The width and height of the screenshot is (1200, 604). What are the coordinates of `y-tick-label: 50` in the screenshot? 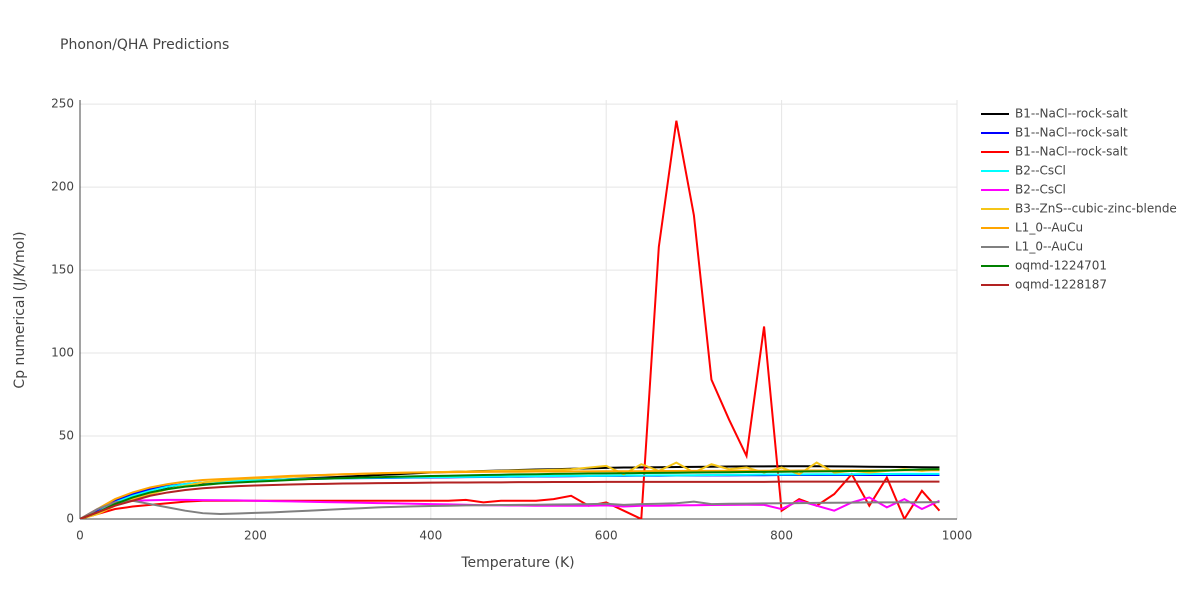 It's located at (66, 436).